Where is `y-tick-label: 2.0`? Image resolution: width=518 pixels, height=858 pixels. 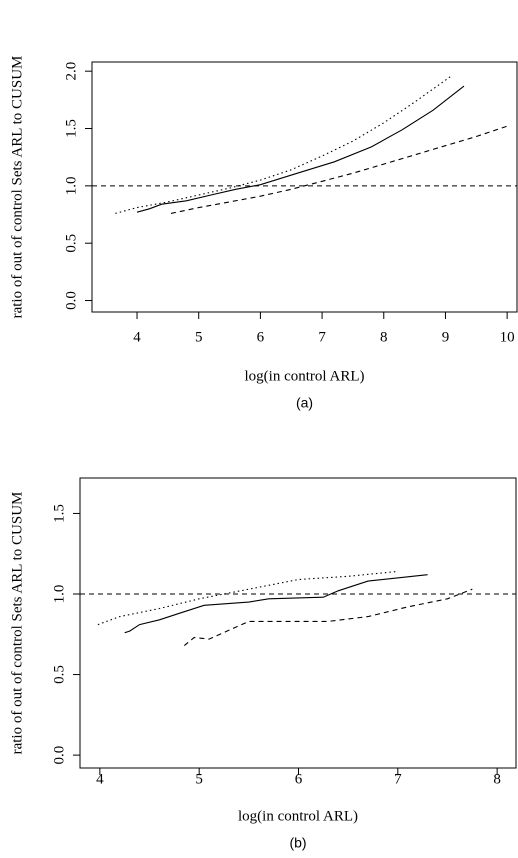
y-tick-label: 2.0 is located at coordinates (71, 71).